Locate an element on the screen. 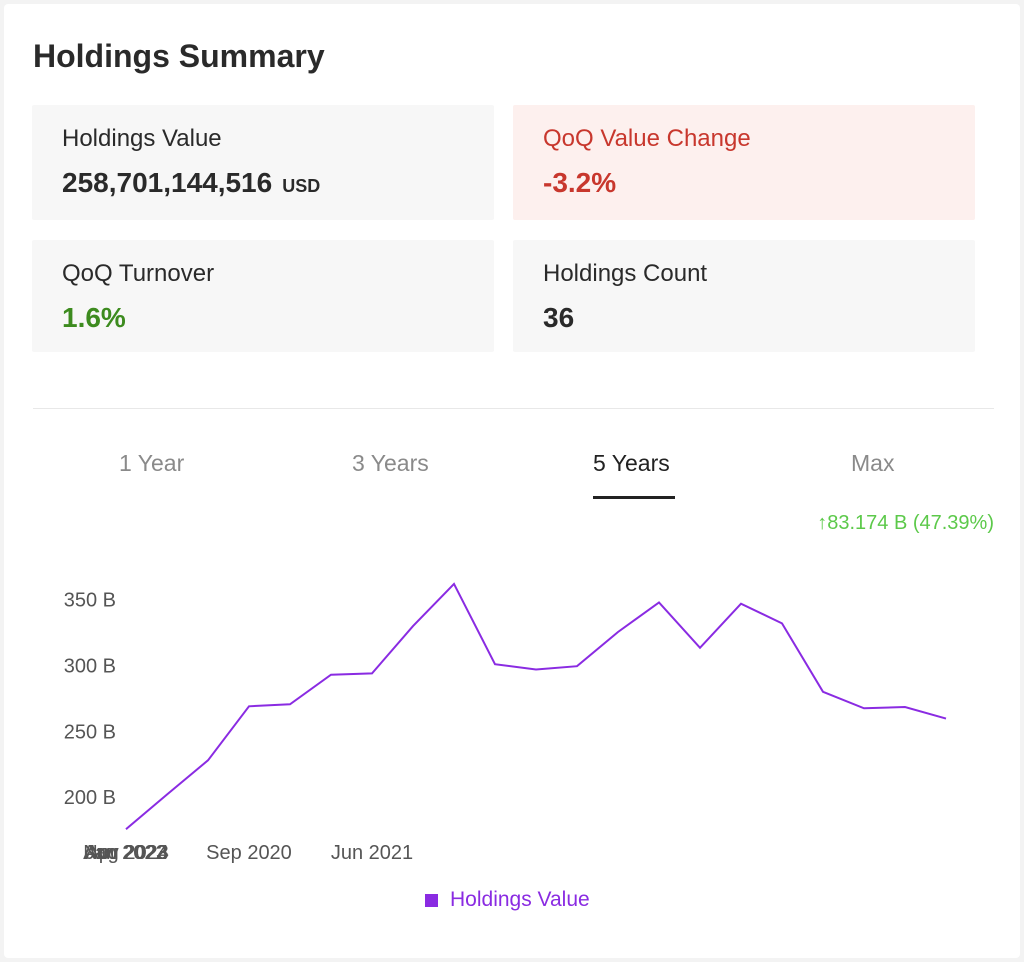 The width and height of the screenshot is (1024, 962). holdings-value-number: 258,701,144,516 is located at coordinates (167, 182).